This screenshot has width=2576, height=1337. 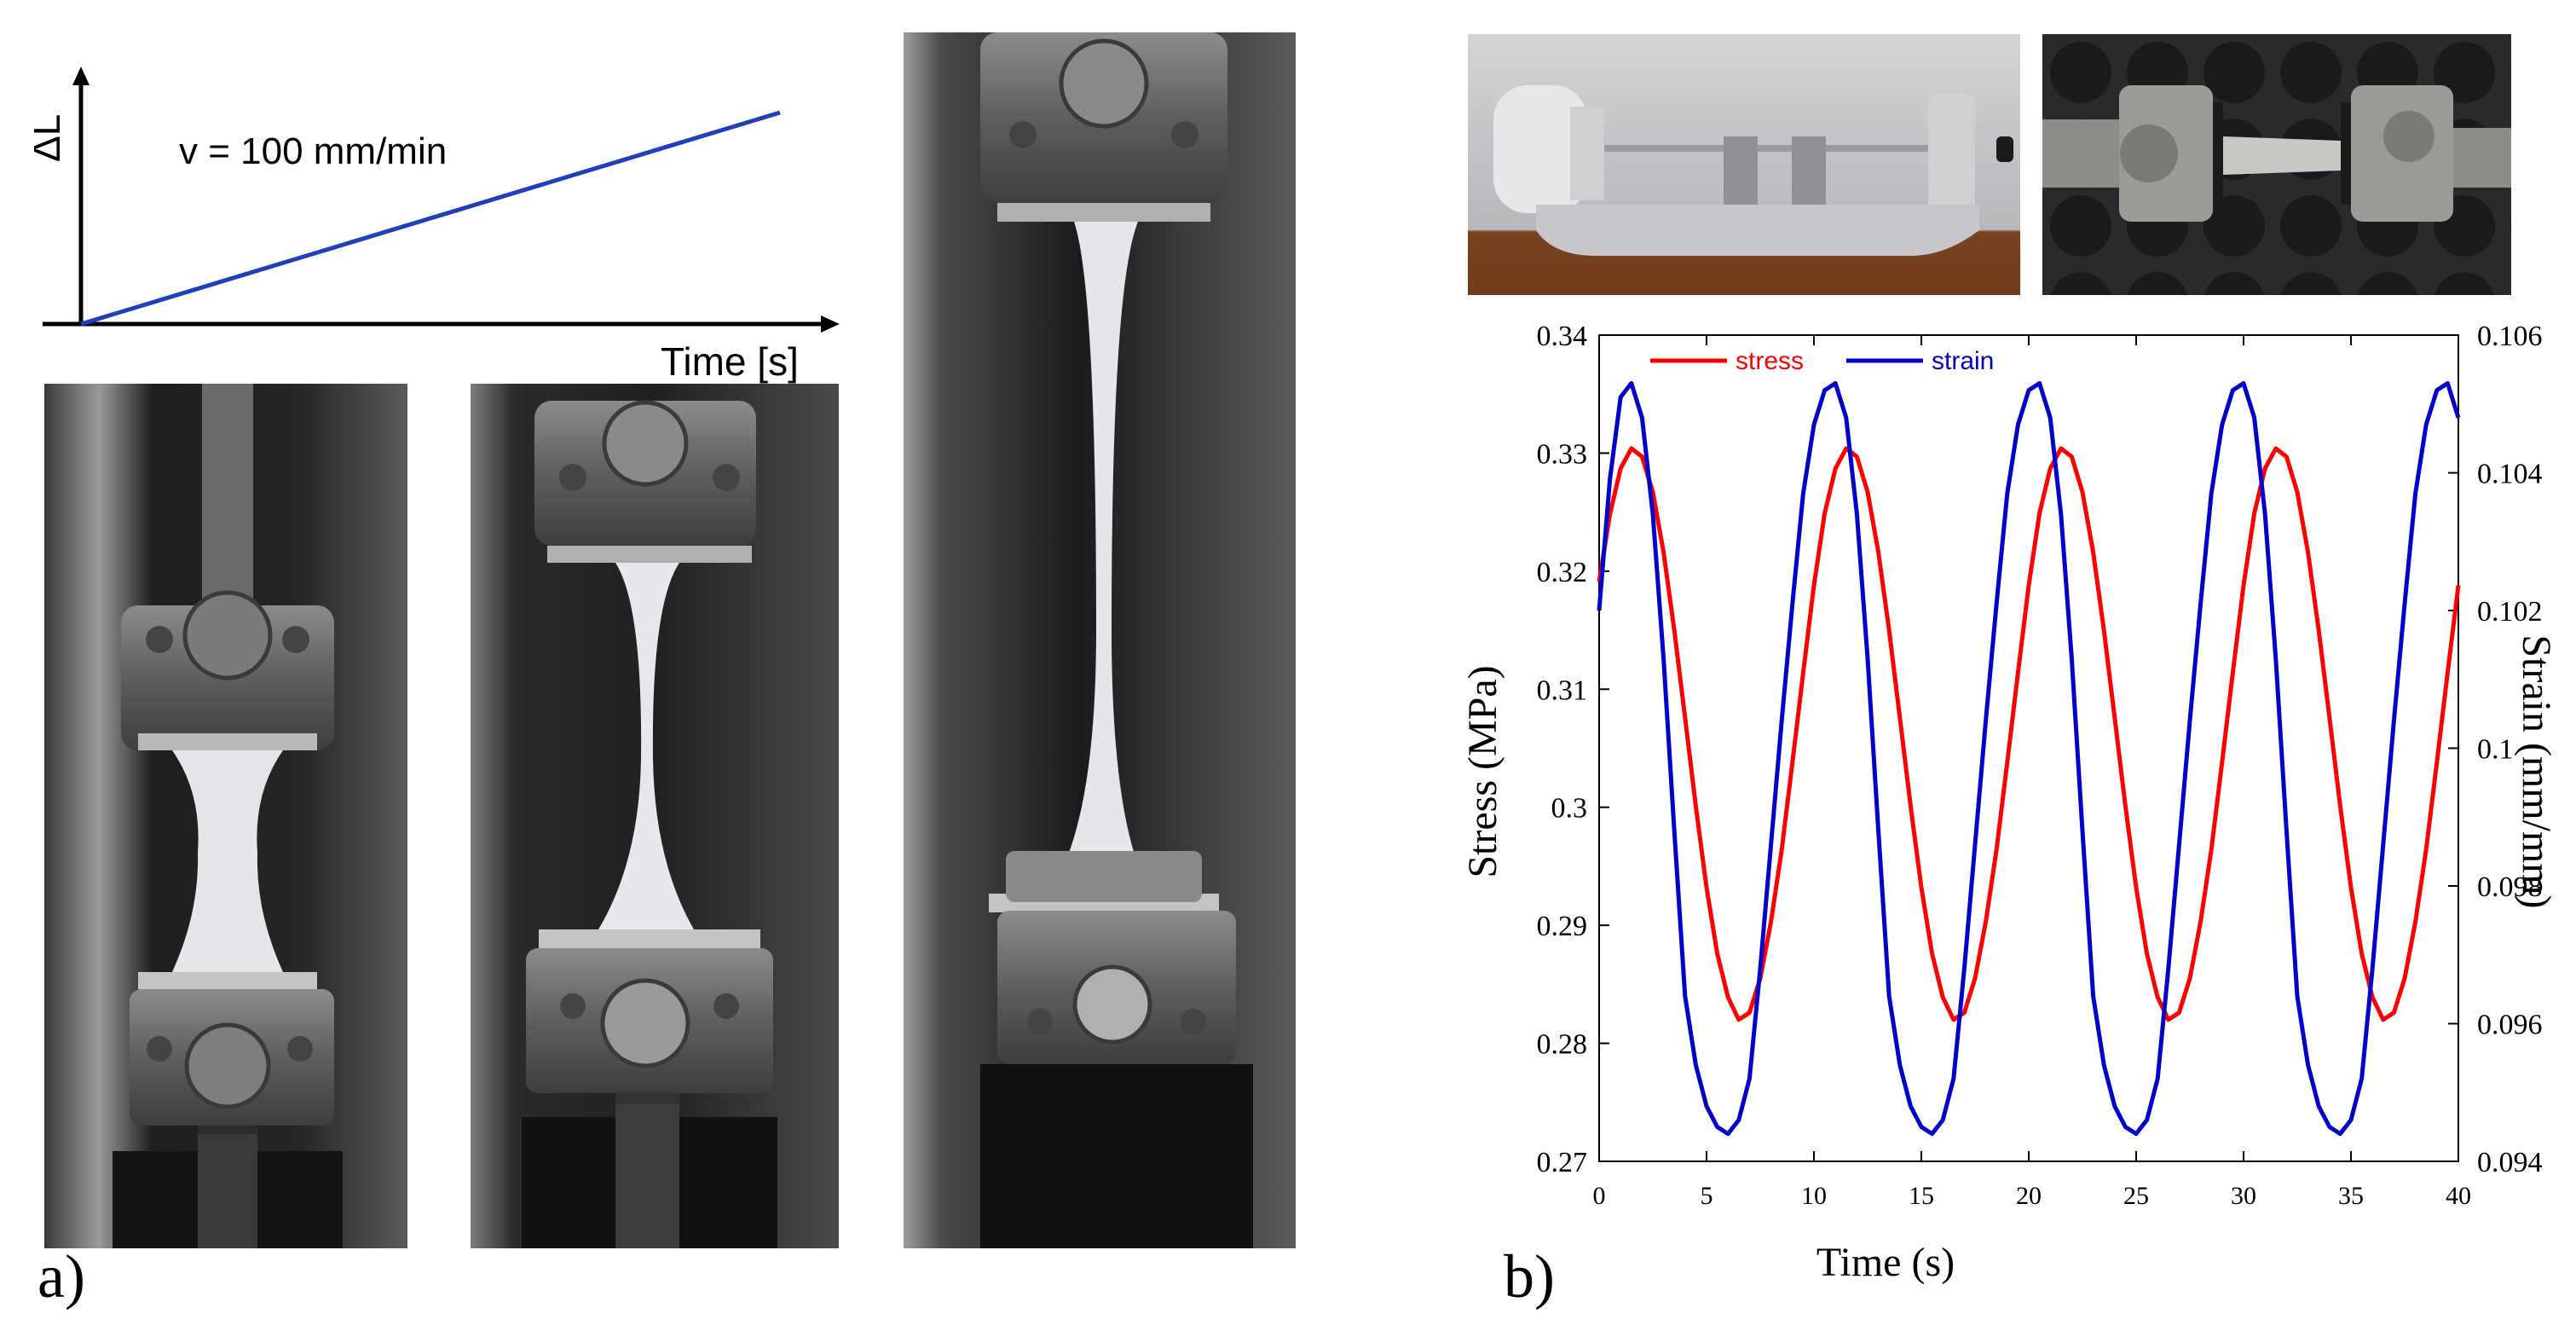 What do you see at coordinates (2510, 336) in the screenshot?
I see `y2-tick-label: 0.106` at bounding box center [2510, 336].